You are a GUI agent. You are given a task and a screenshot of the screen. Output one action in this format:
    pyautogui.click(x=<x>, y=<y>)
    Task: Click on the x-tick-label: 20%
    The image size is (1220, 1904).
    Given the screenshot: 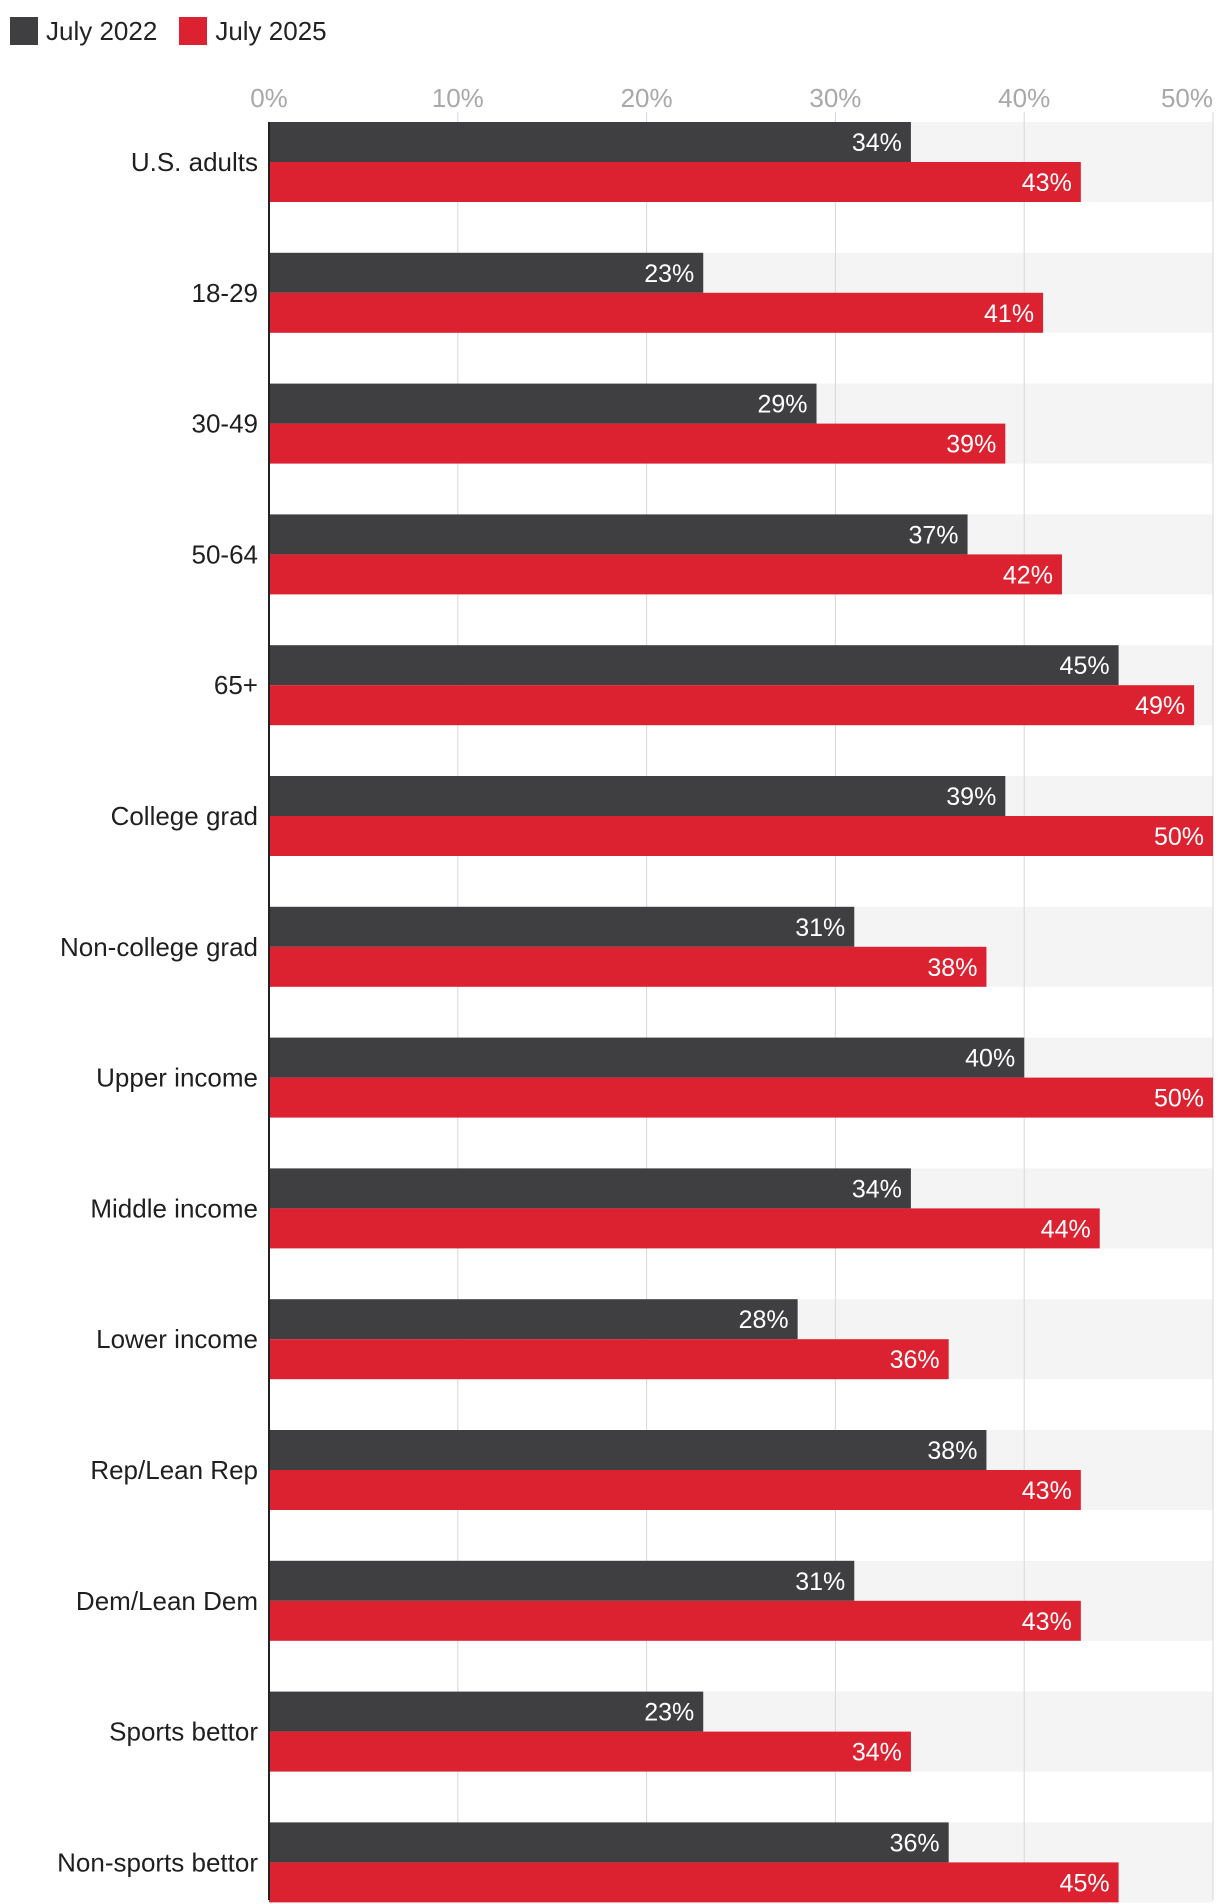 What is the action you would take?
    pyautogui.click(x=647, y=98)
    